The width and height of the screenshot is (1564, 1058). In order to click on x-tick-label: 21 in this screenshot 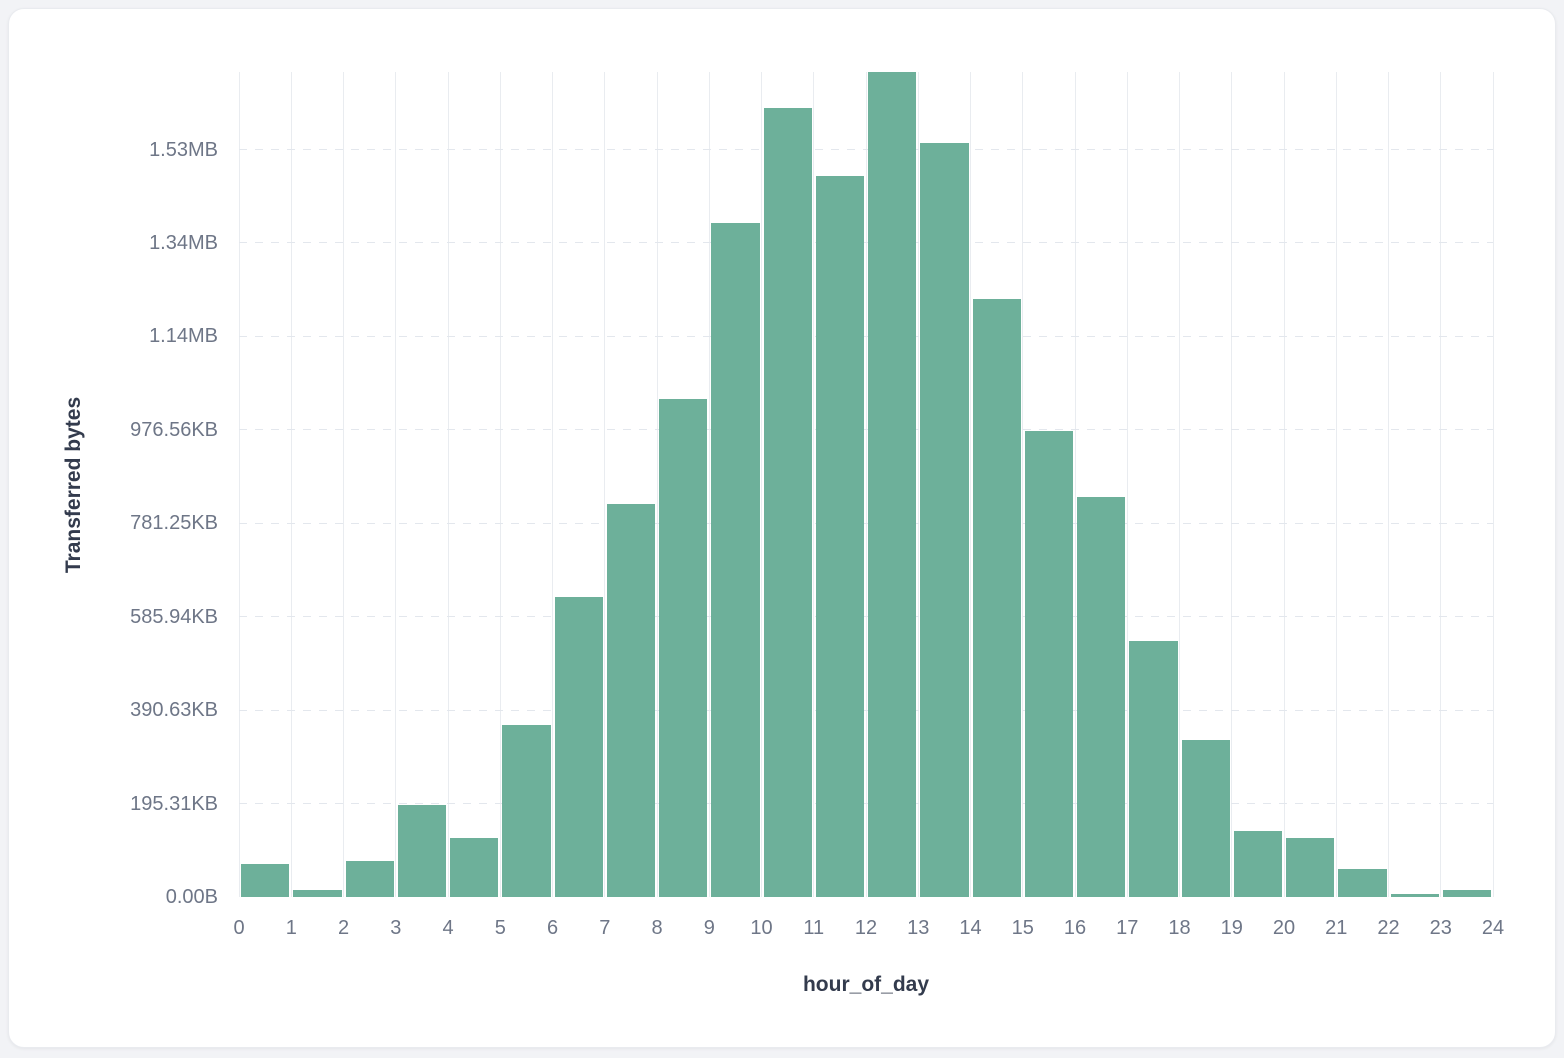, I will do `click(1336, 928)`.